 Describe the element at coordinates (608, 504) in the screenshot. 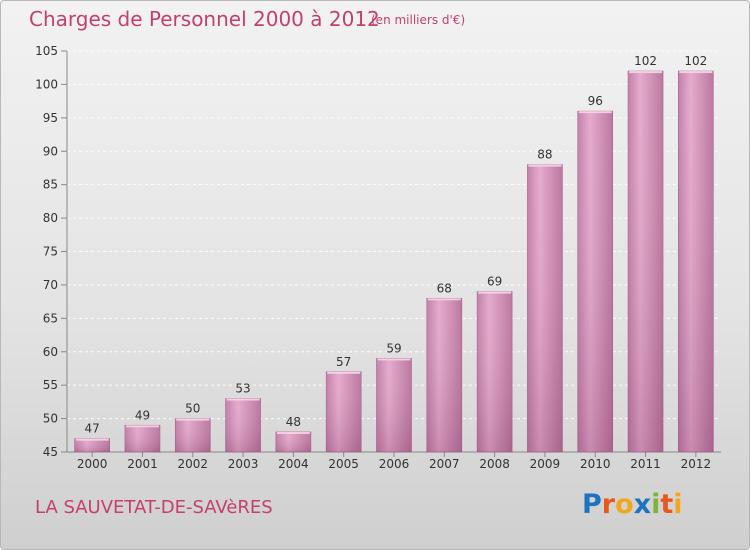

I see `logo-letter: r` at that location.